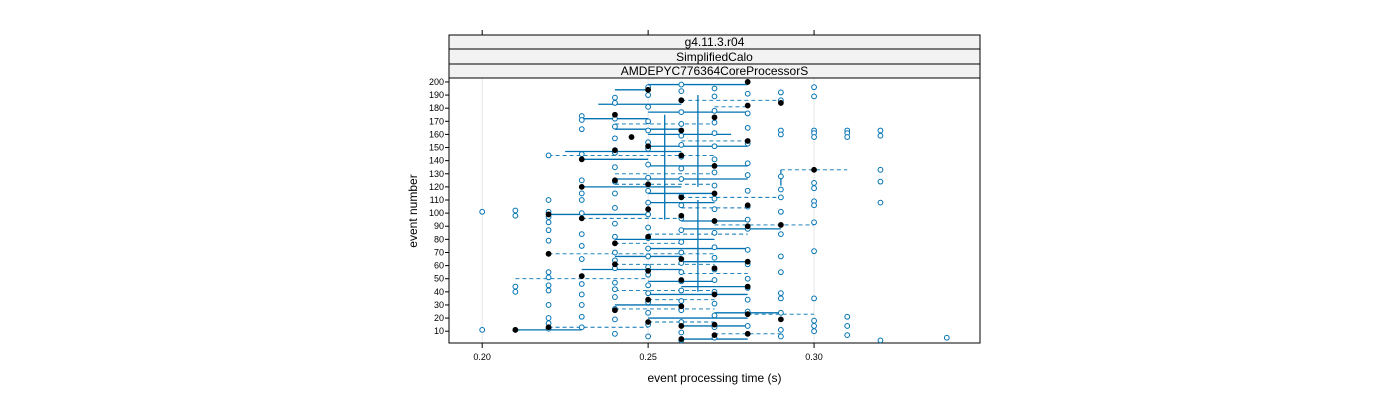 The width and height of the screenshot is (1400, 400). I want to click on x-tick-label-2: 0.30, so click(814, 357).